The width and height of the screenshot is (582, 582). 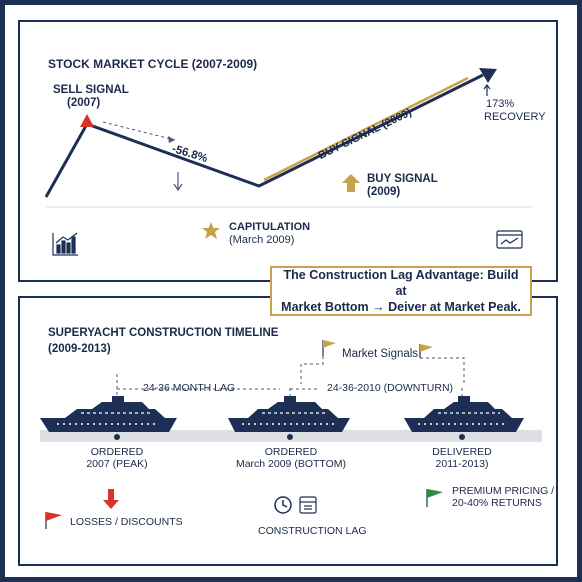 What do you see at coordinates (380, 354) in the screenshot?
I see `market-signals-label: Market Signals` at bounding box center [380, 354].